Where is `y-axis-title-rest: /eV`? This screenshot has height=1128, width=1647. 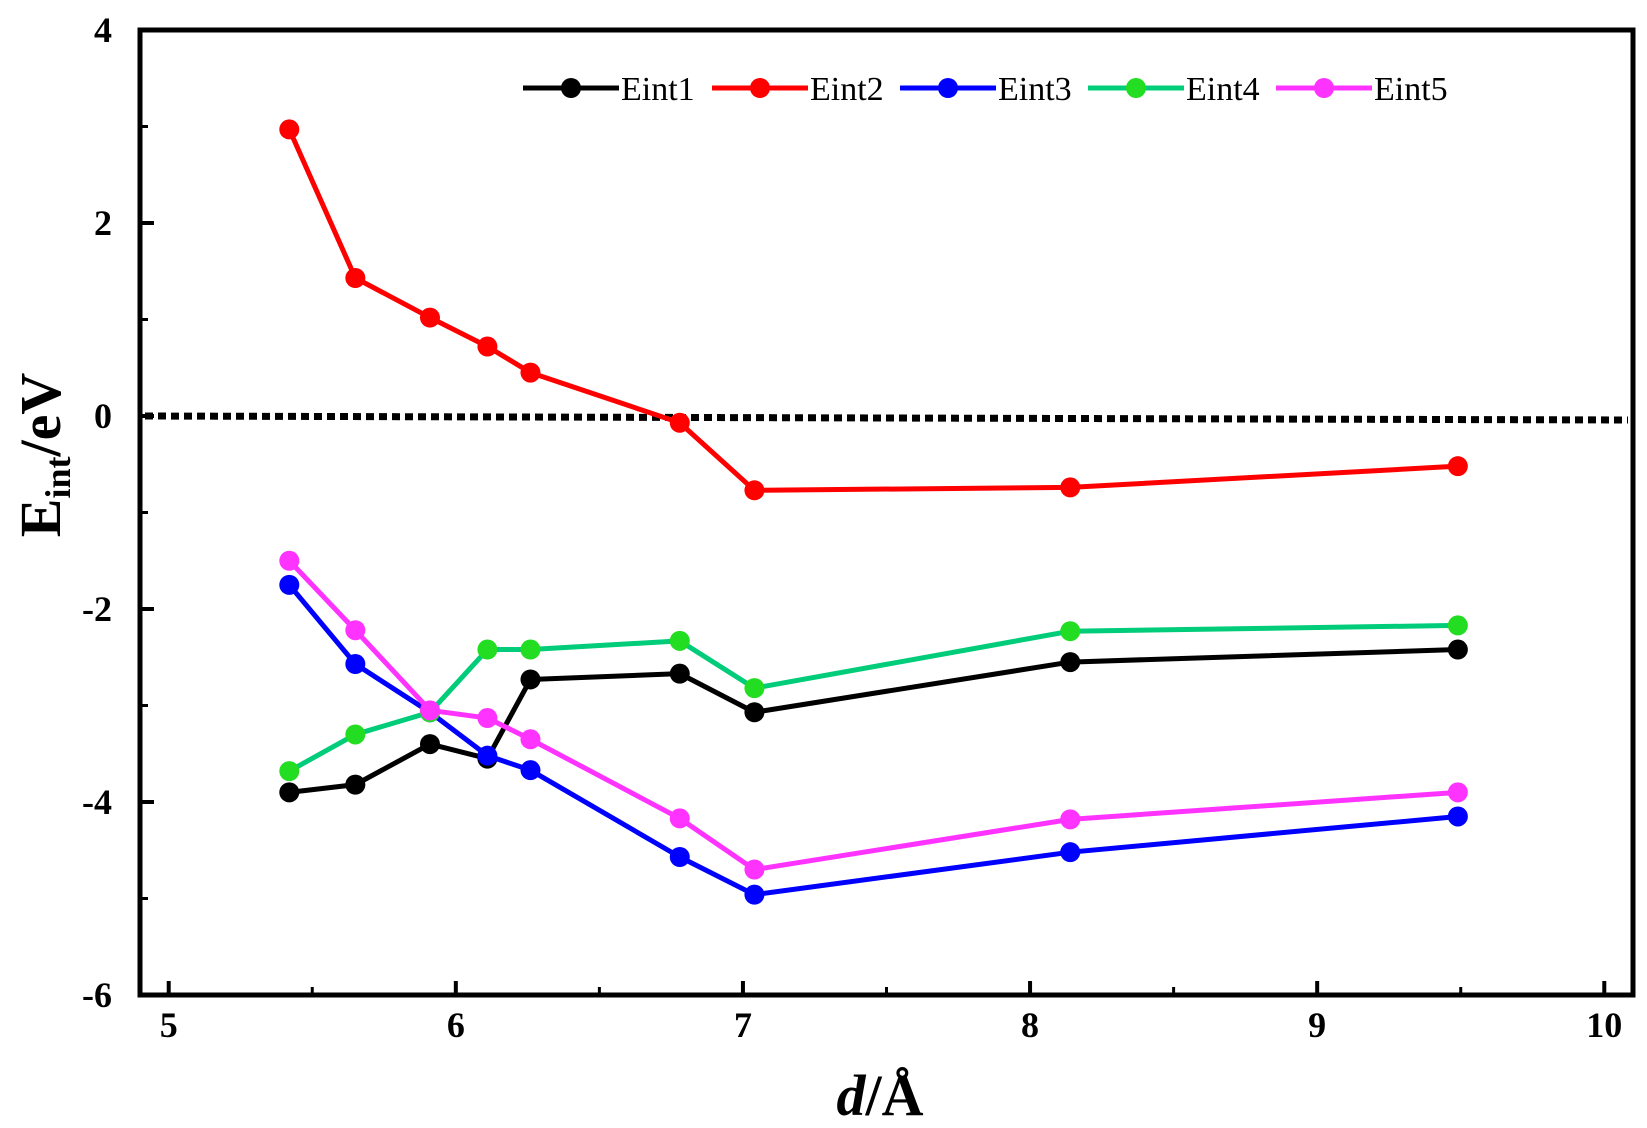 y-axis-title-rest: /eV is located at coordinates (40, 415).